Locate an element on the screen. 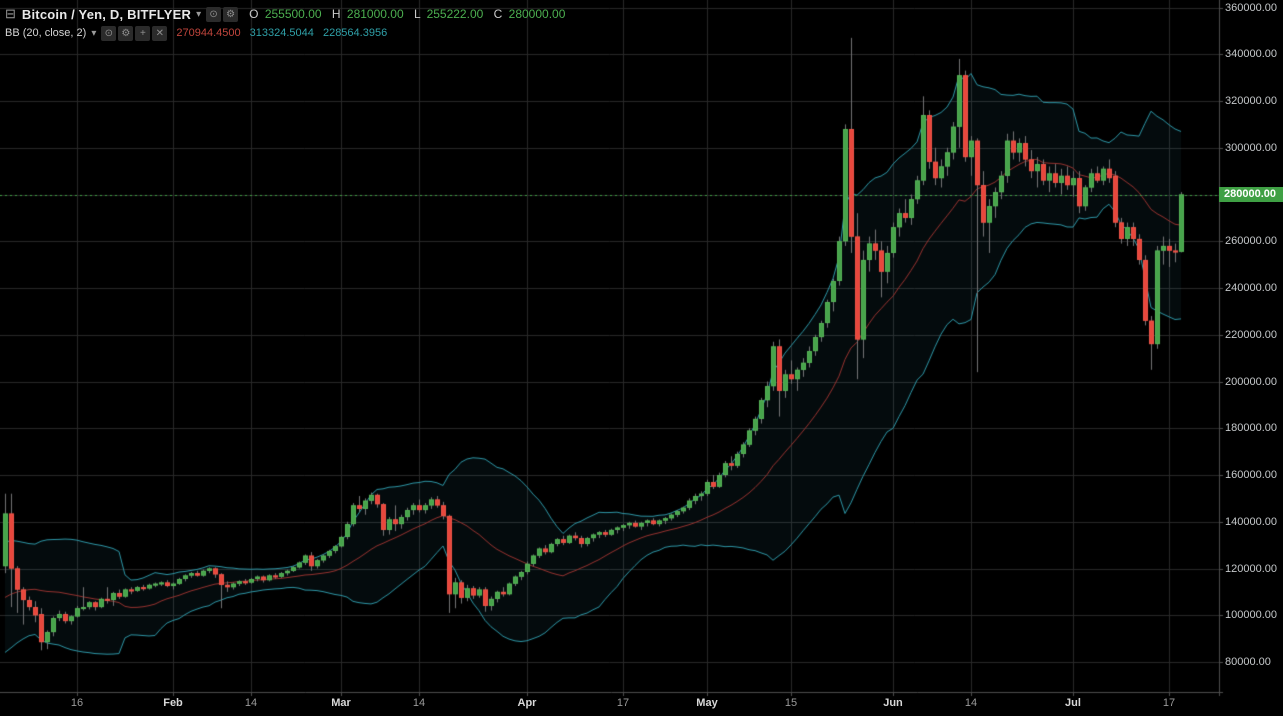 This screenshot has height=716, width=1283. close-icon: ✕ is located at coordinates (160, 33).